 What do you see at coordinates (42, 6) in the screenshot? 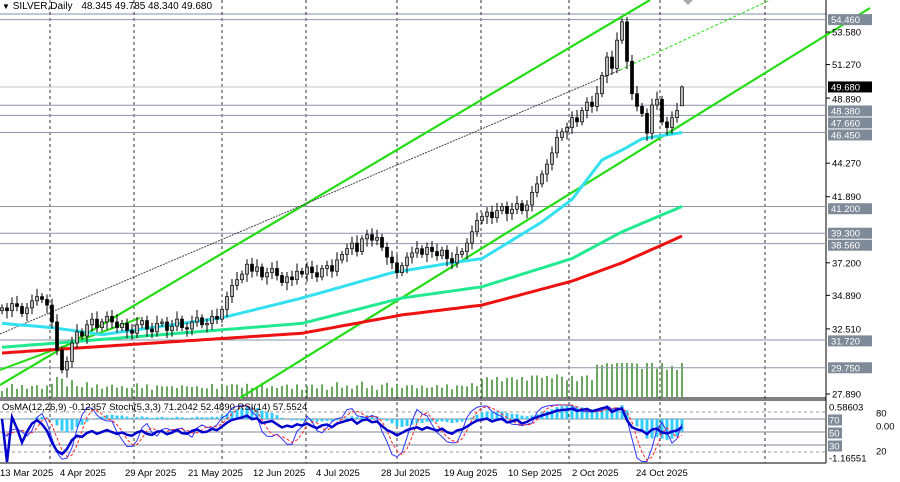
I see `symbol-timeframe: SILVER,Daily` at bounding box center [42, 6].